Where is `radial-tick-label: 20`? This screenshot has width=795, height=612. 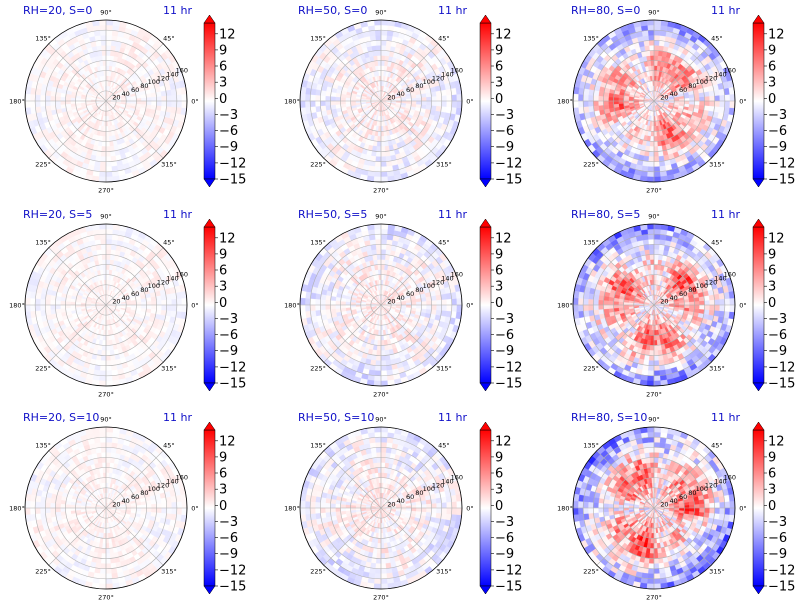 radial-tick-label: 20 is located at coordinates (116, 98).